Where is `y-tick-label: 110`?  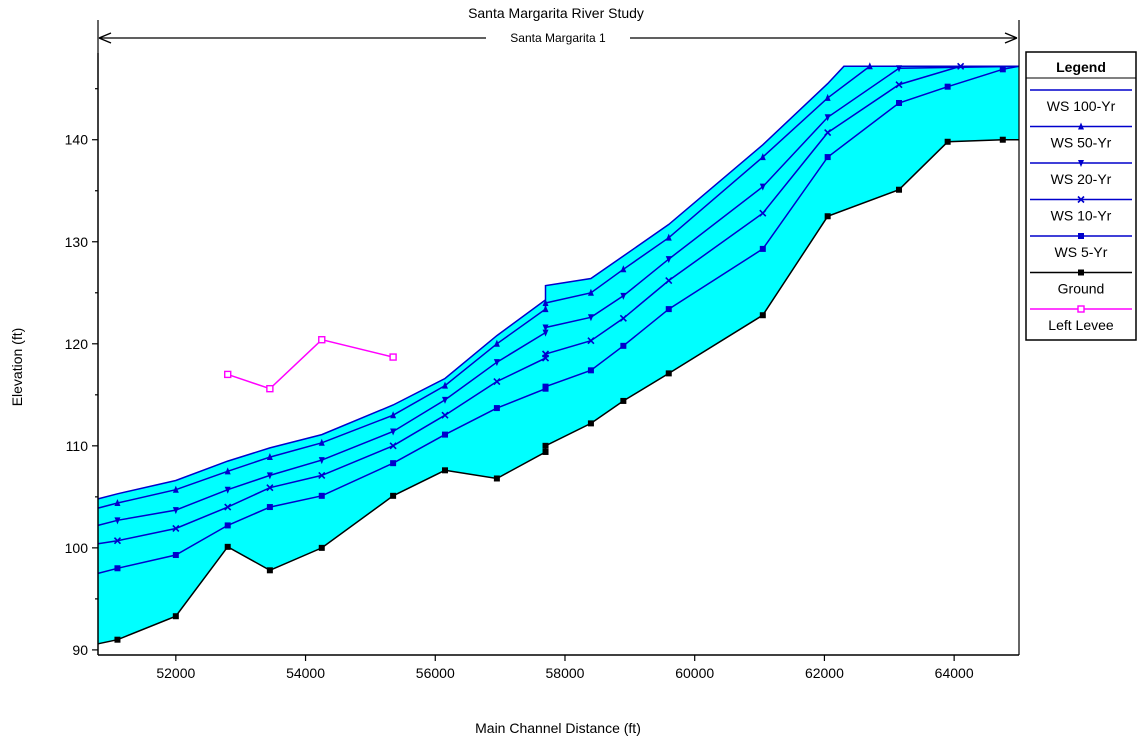
y-tick-label: 110 is located at coordinates (77, 446).